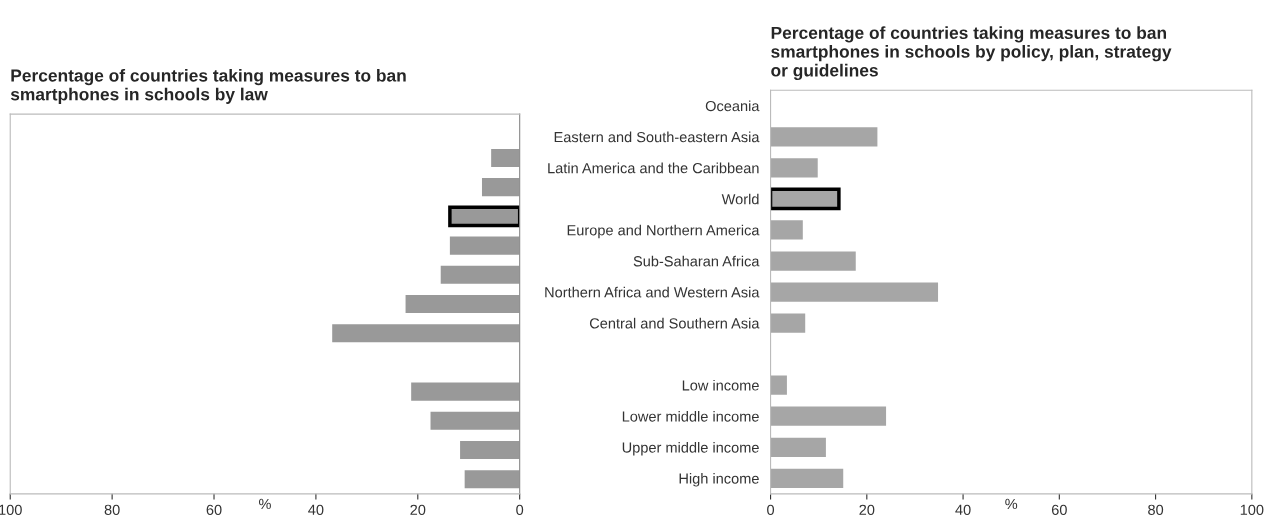 This screenshot has width=1280, height=531. I want to click on y-tick-label: Low income, so click(720, 385).